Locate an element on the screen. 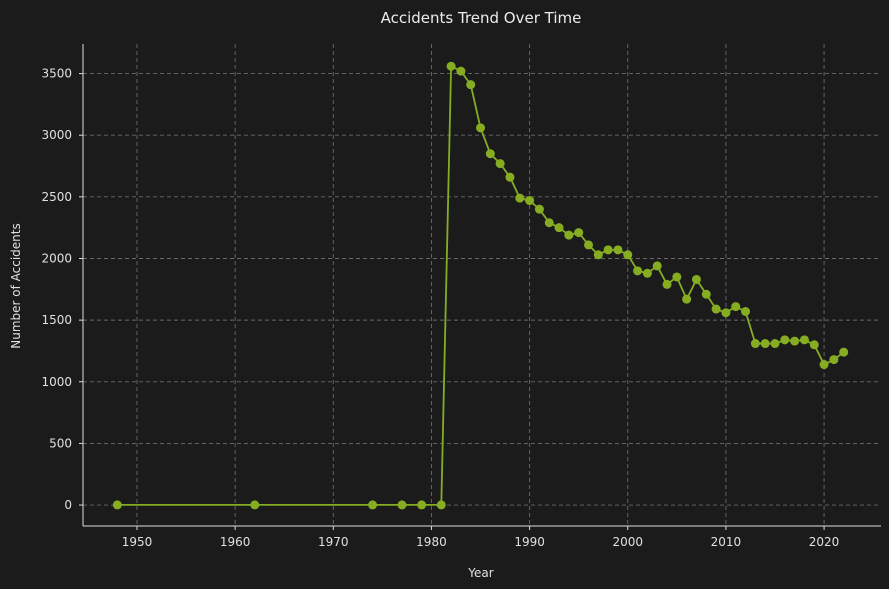  x-tick-label: 2010 is located at coordinates (726, 542).